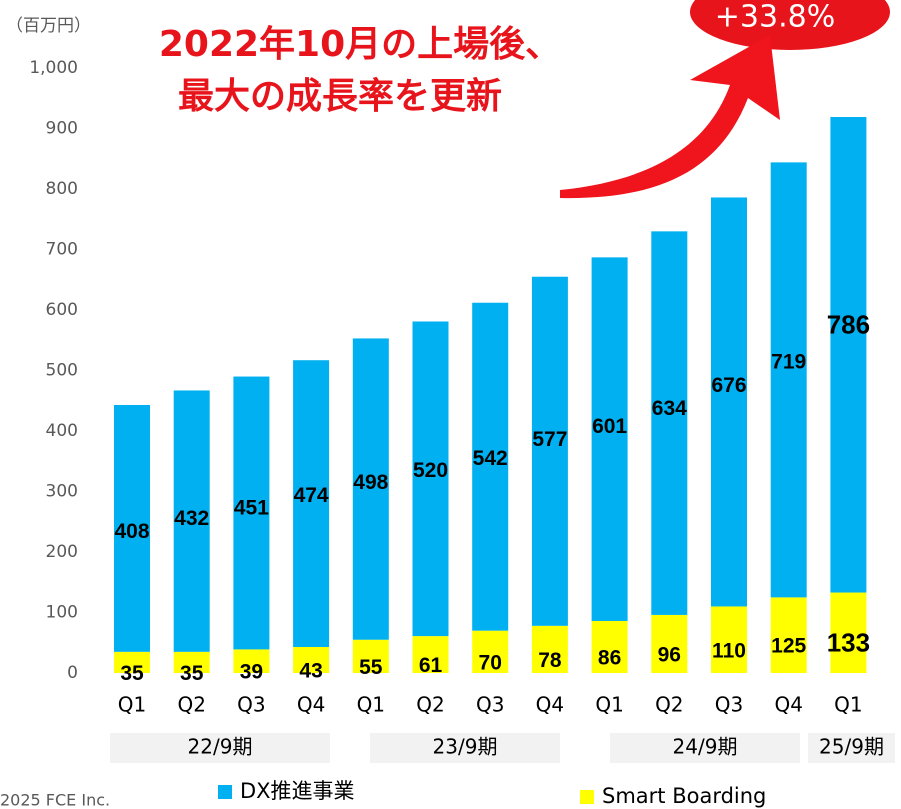 The width and height of the screenshot is (901, 809). I want to click on data-label: 474, so click(311, 495).